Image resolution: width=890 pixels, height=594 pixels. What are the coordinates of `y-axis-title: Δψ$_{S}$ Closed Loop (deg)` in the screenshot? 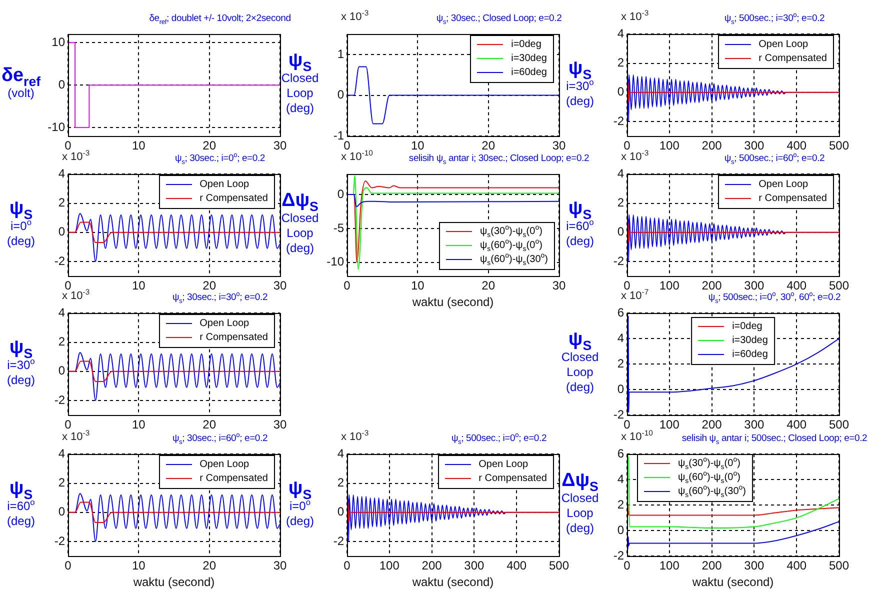 It's located at (580, 503).